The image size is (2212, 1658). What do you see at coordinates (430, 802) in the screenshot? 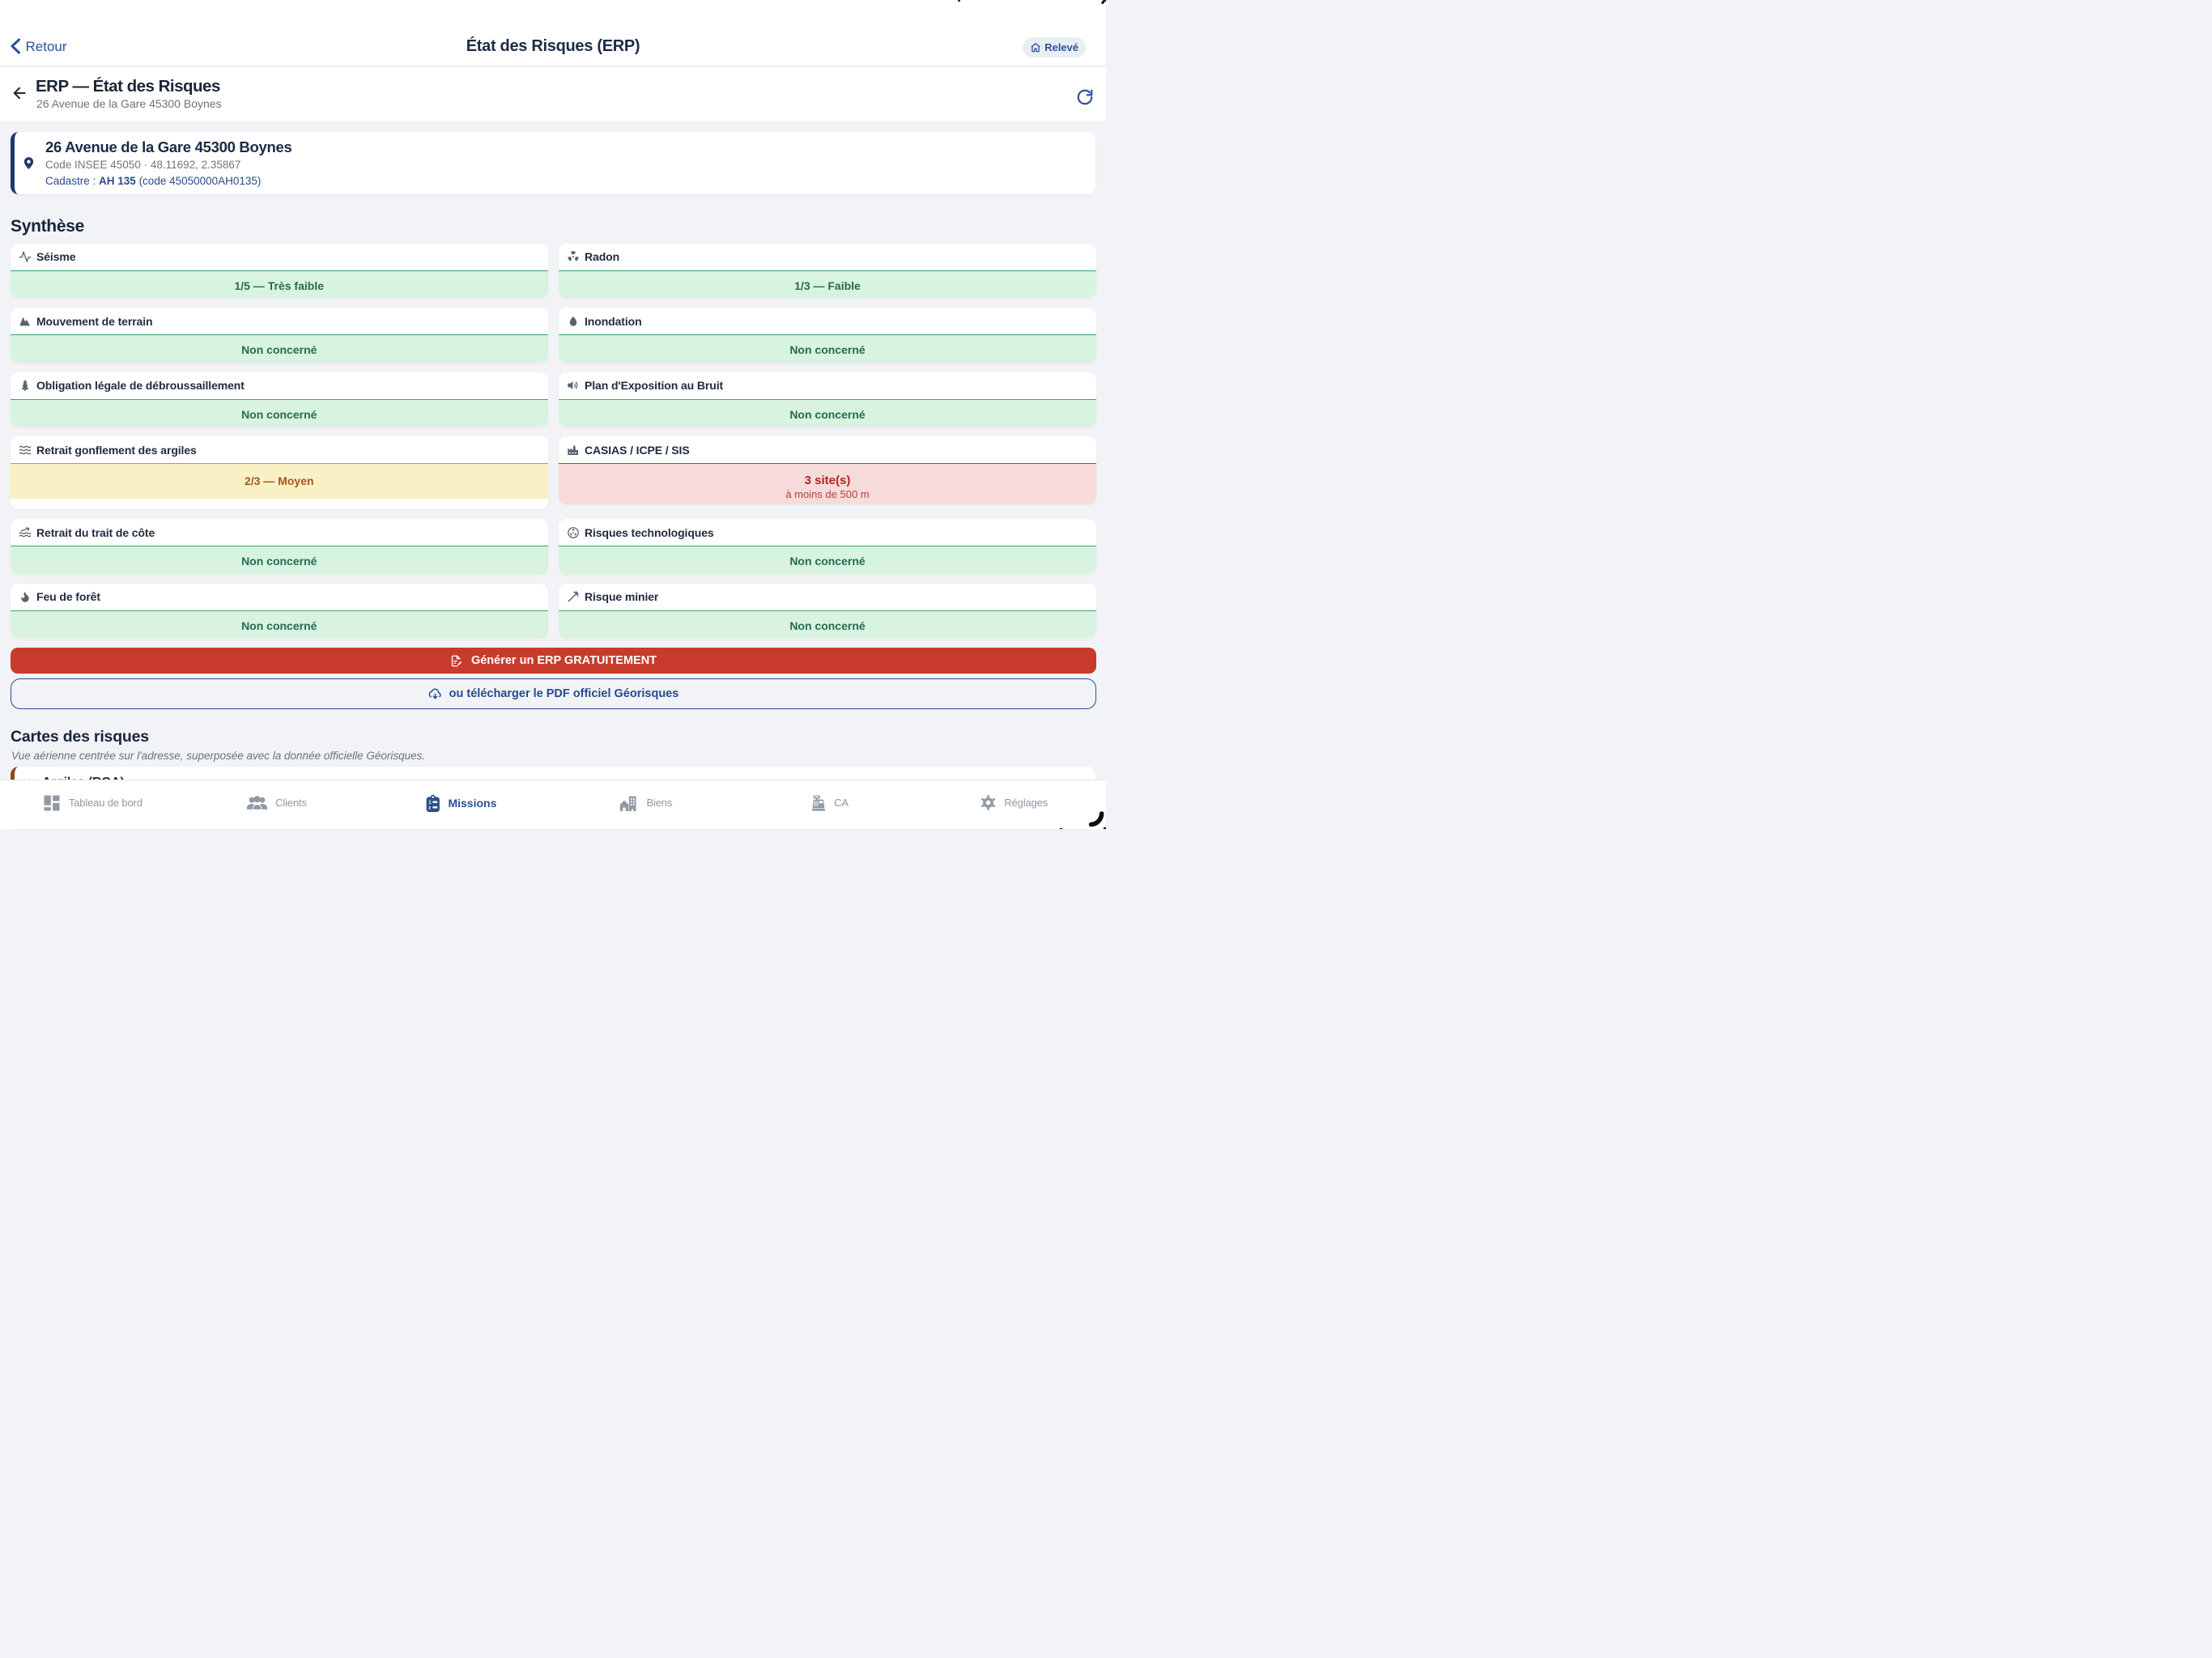
I see `svg-text: 1` at bounding box center [430, 802].